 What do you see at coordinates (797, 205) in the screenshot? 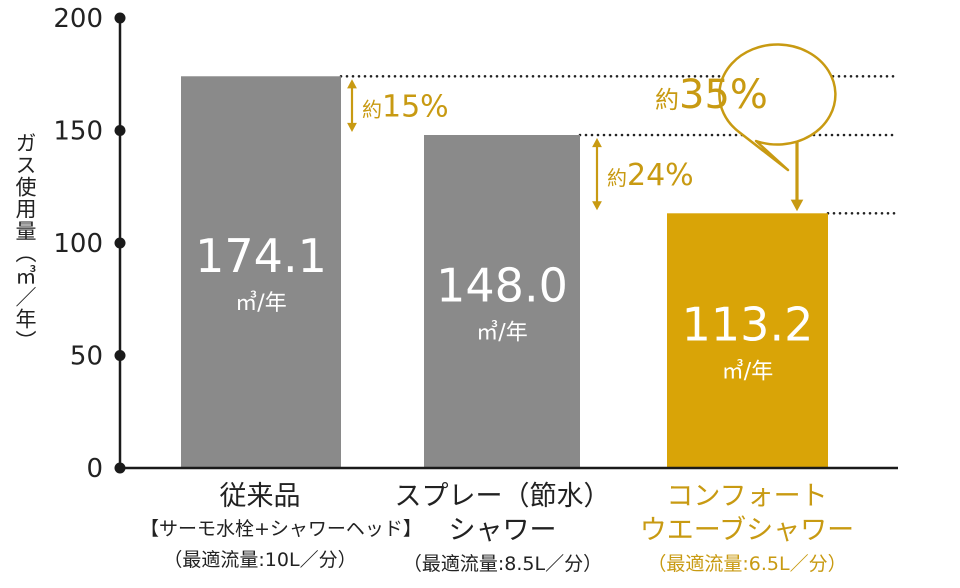
I see `arrow-35pct-head-down` at bounding box center [797, 205].